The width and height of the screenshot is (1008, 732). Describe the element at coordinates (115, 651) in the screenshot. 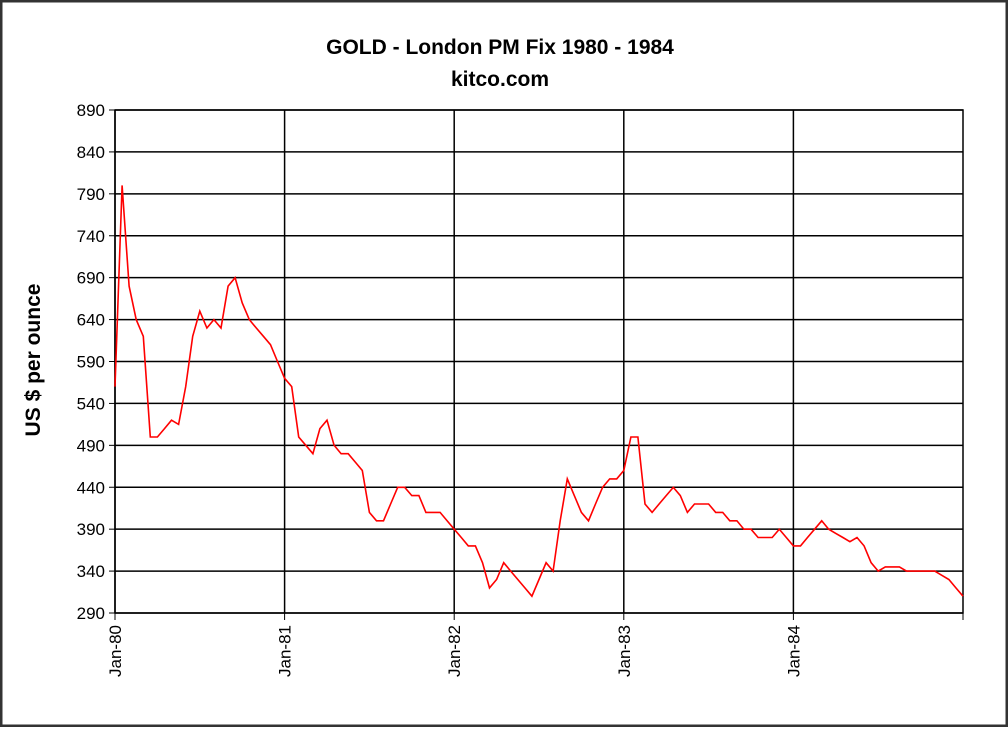

I see `x-tick-label: Jan-80` at that location.